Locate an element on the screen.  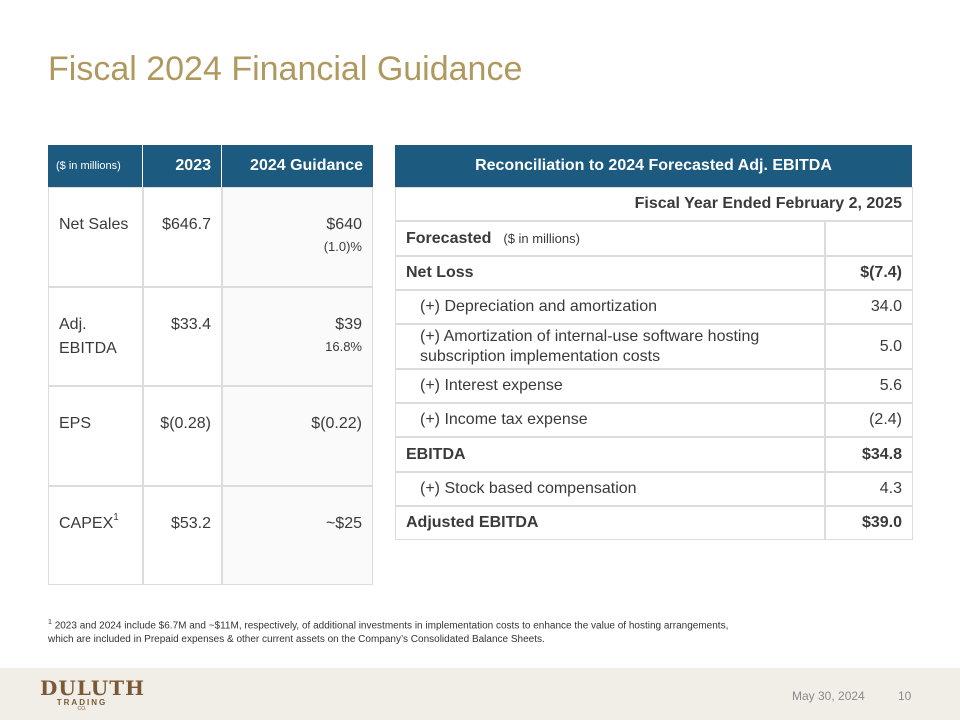
value-cell: $53.2 is located at coordinates (182, 535).